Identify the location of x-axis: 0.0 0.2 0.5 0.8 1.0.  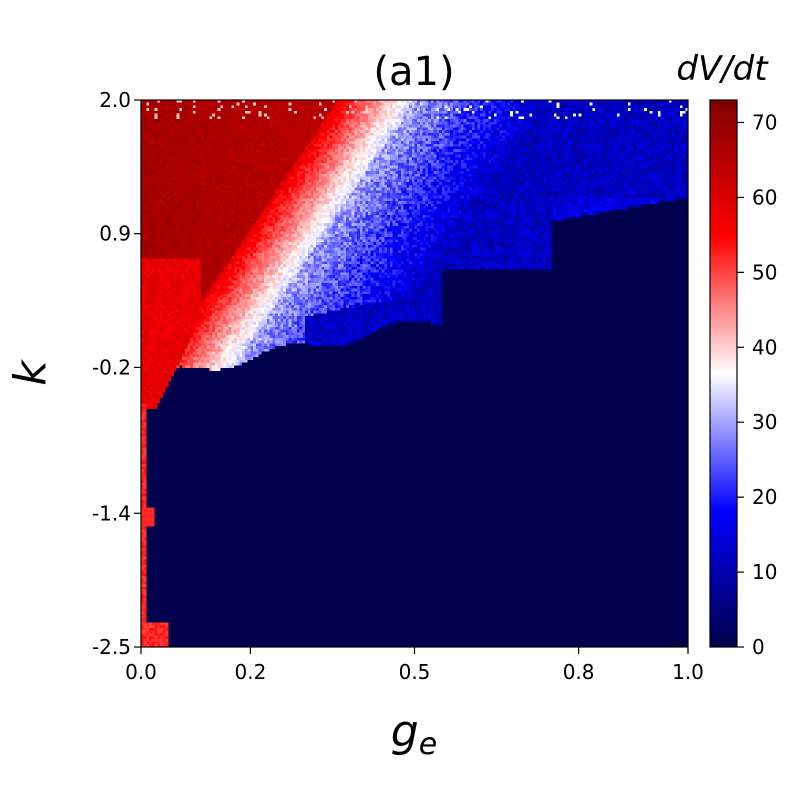
(414, 665).